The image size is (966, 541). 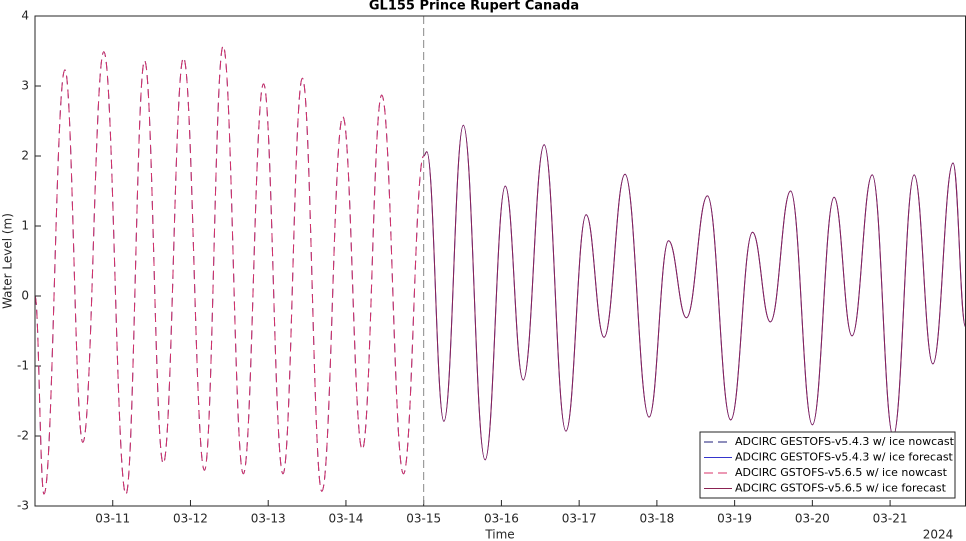 I want to click on x-tick-label: 03-11, so click(x=112, y=519).